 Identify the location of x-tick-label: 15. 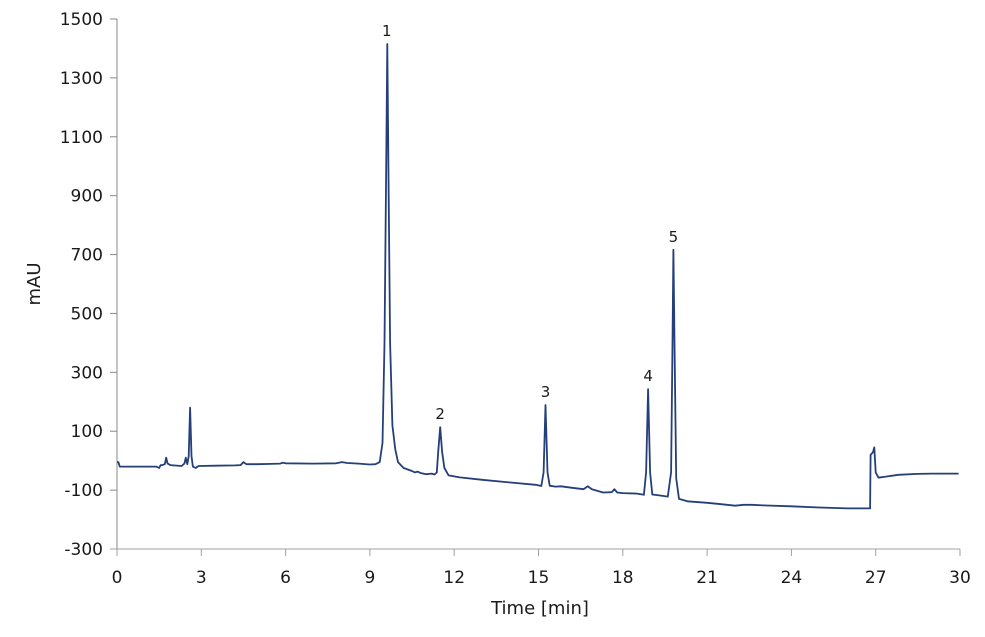
(539, 578).